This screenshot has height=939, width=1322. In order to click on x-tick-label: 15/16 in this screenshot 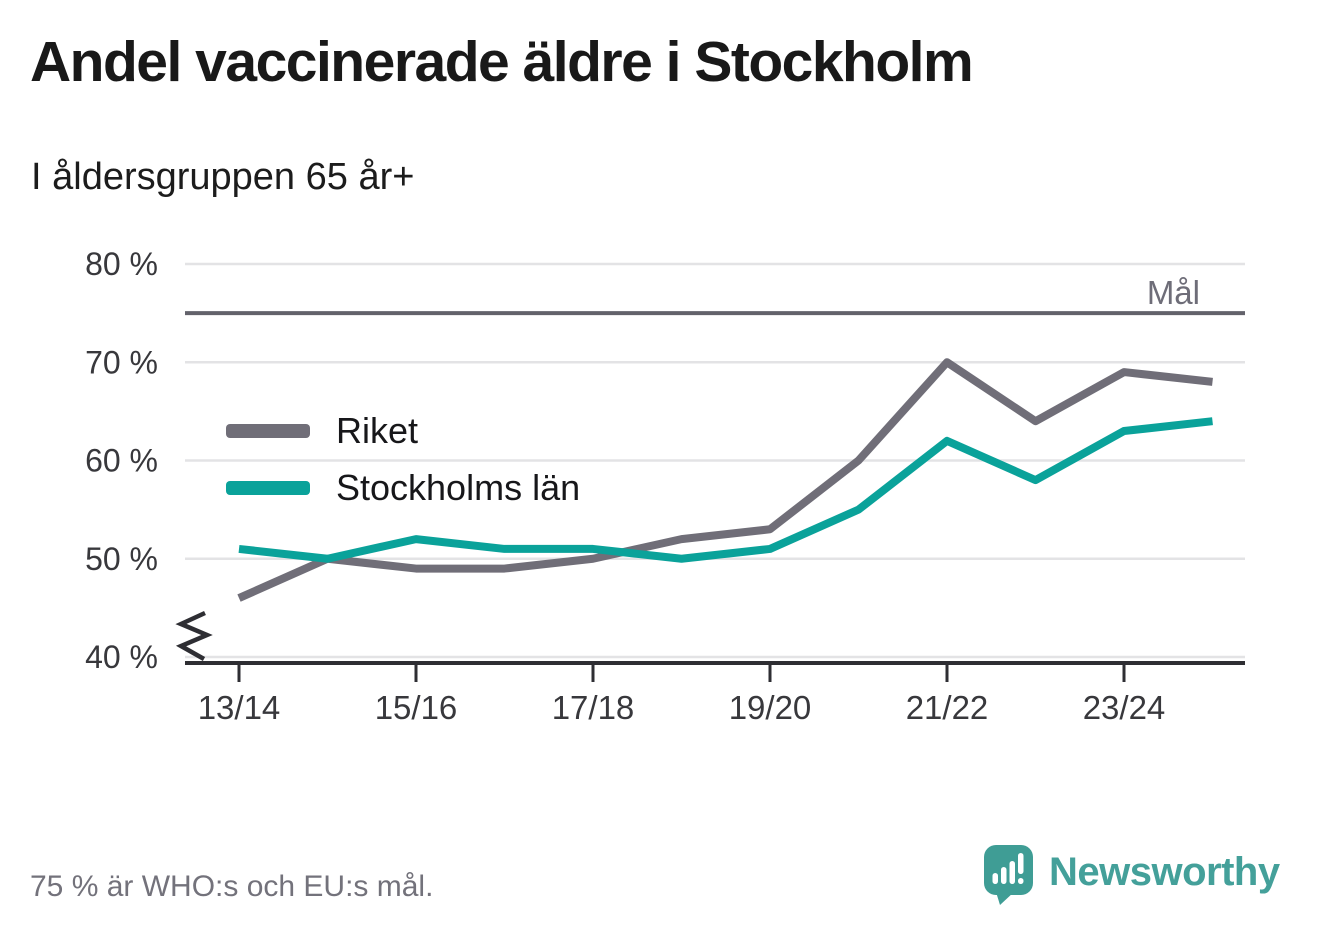, I will do `click(416, 707)`.